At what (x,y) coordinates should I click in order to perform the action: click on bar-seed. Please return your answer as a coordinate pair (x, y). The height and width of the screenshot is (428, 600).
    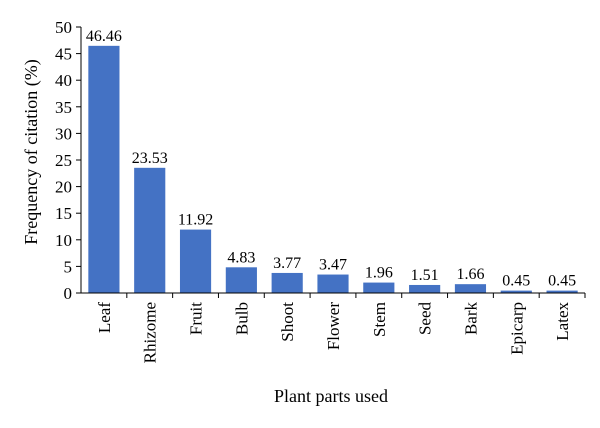
    Looking at the image, I should click on (425, 288).